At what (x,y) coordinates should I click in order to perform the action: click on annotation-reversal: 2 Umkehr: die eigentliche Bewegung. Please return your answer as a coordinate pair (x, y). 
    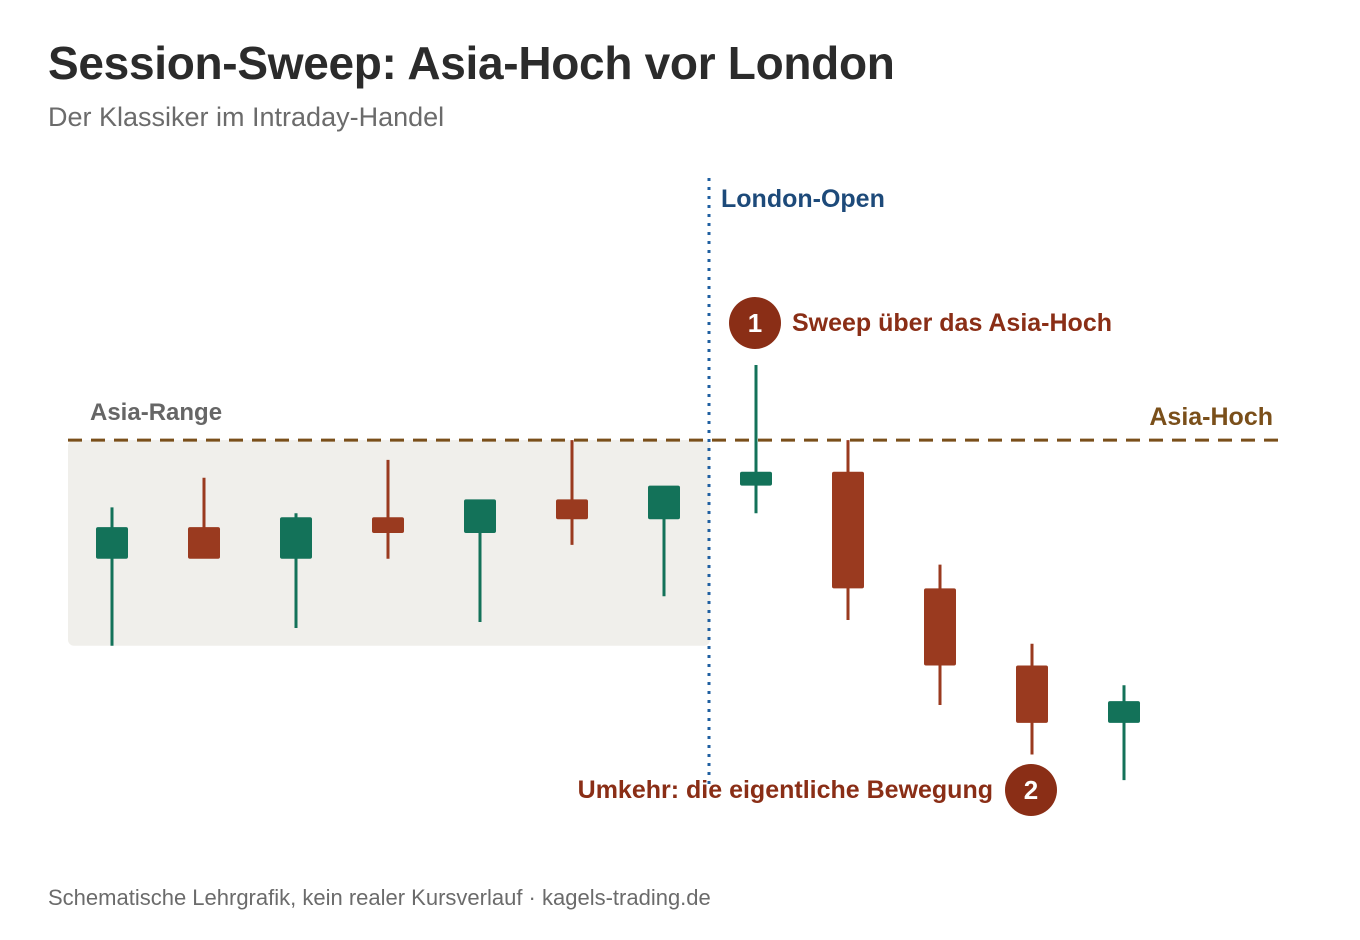
    Looking at the image, I should click on (817, 790).